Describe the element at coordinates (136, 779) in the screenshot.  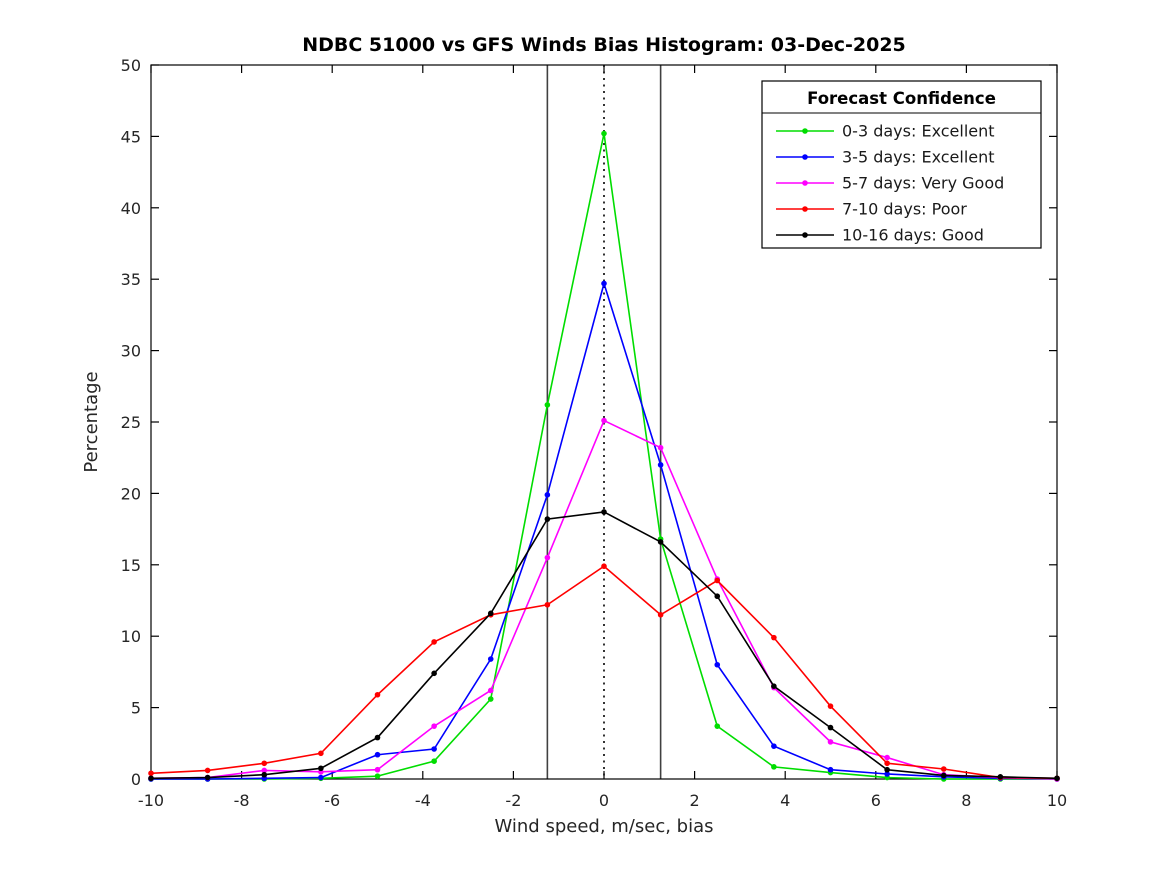
I see `y-tick-label: 0` at that location.